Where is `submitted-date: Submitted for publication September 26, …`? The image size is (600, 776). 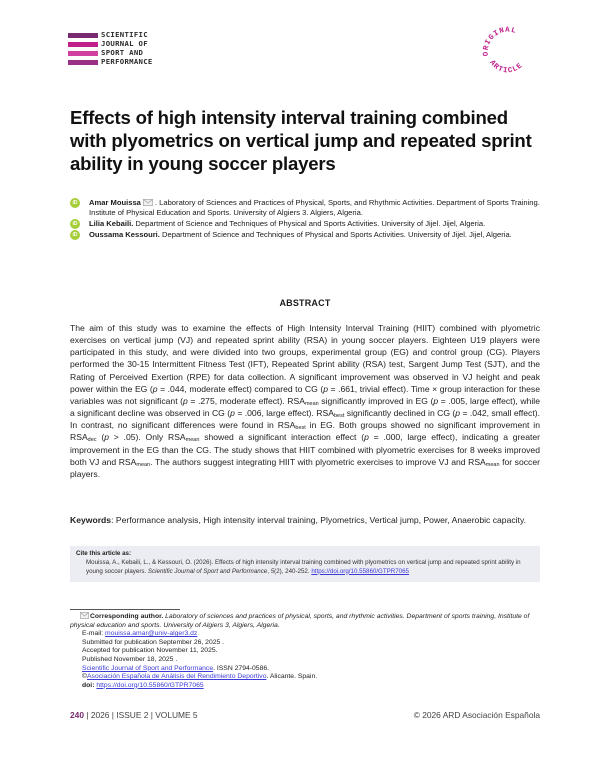
submitted-date: Submitted for publication September 26, … is located at coordinates (153, 642).